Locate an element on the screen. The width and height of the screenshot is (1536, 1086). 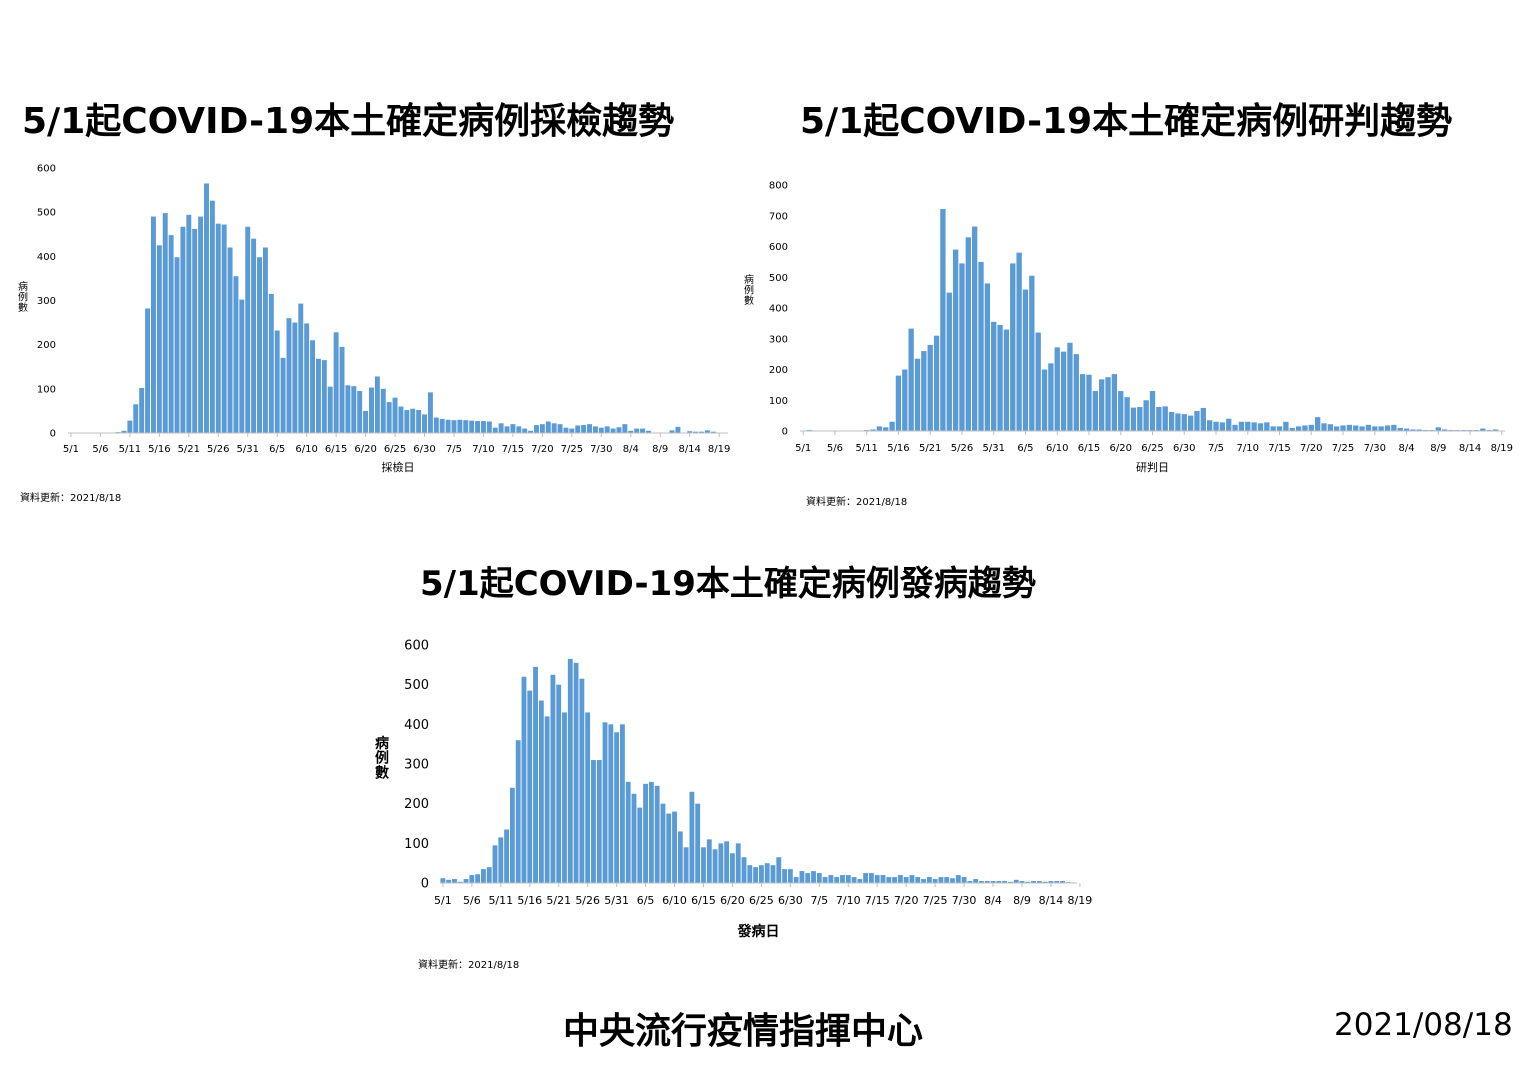
chart3-x-tick-label: 7/10 is located at coordinates (848, 900).